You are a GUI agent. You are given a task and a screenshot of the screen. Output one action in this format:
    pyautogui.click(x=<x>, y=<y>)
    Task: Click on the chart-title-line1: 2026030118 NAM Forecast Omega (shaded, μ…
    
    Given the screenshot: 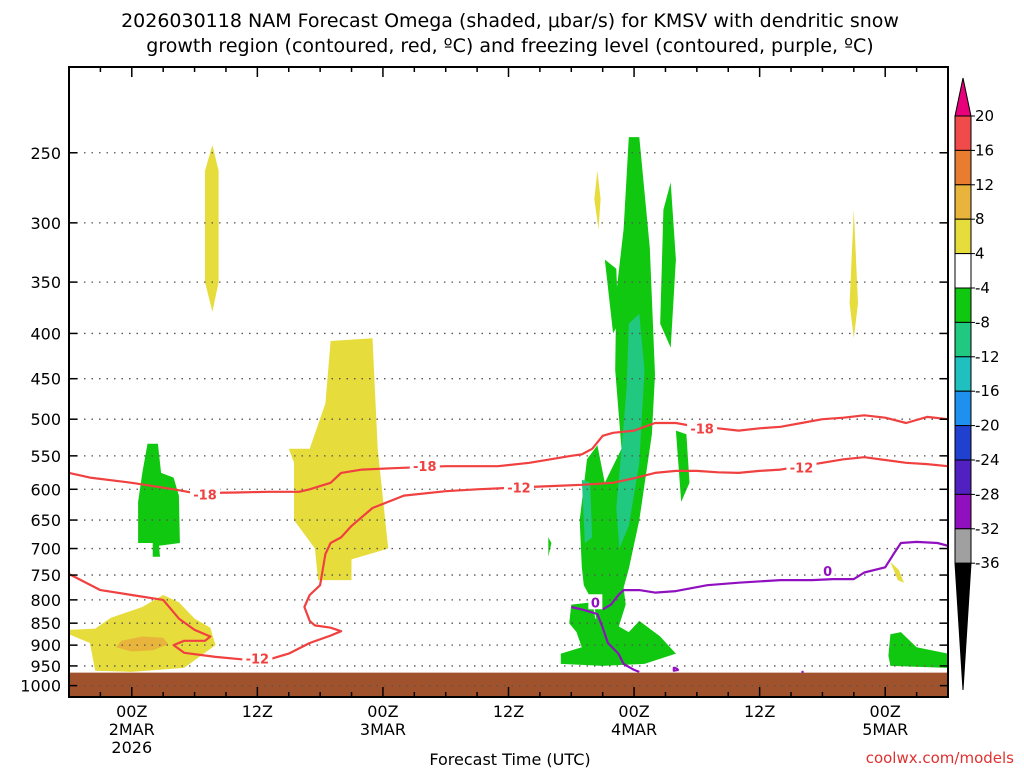 What is the action you would take?
    pyautogui.click(x=510, y=21)
    